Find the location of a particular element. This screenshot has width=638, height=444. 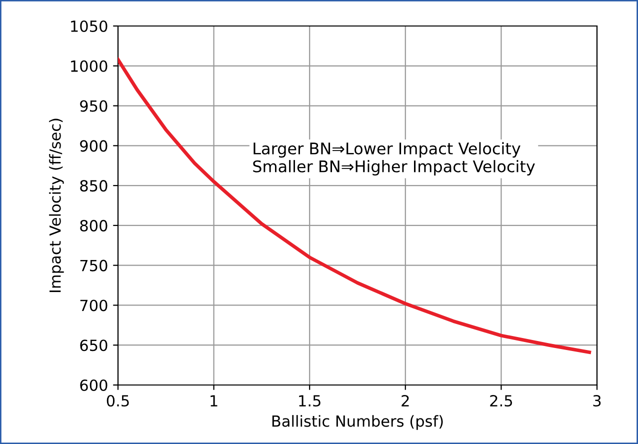

y-tick-label: 850 is located at coordinates (94, 186).